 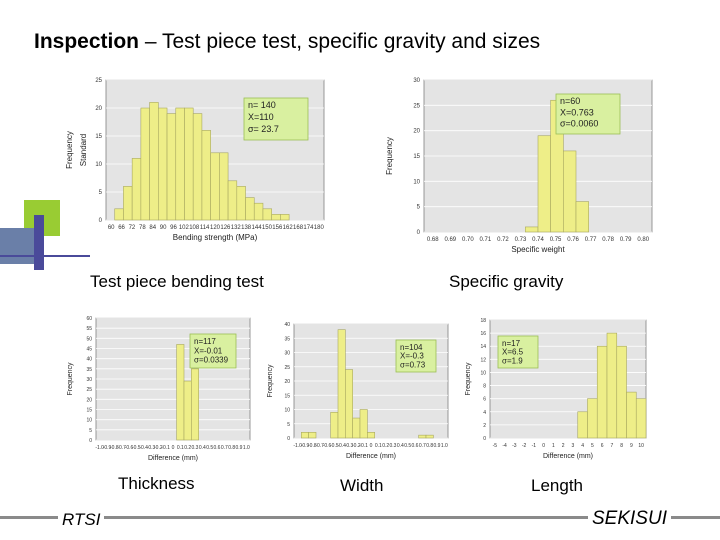 I want to click on thickness-x-tick-label: -0.6, so click(x=129, y=448).